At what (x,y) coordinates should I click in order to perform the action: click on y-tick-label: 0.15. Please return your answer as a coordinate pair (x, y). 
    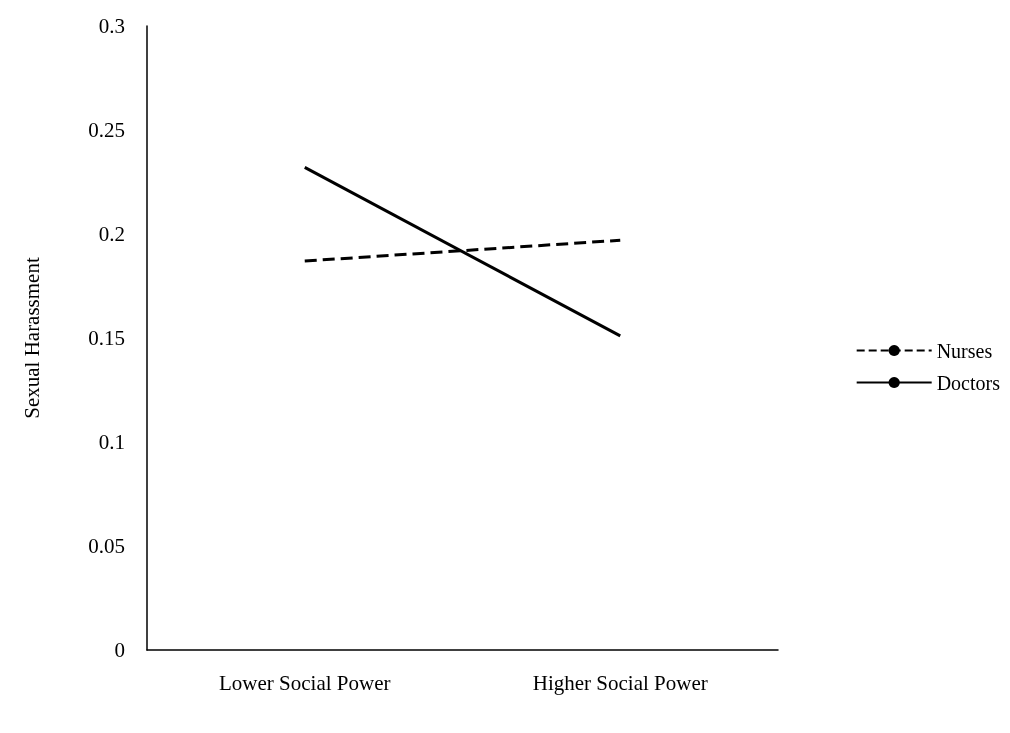
    Looking at the image, I should click on (106, 338).